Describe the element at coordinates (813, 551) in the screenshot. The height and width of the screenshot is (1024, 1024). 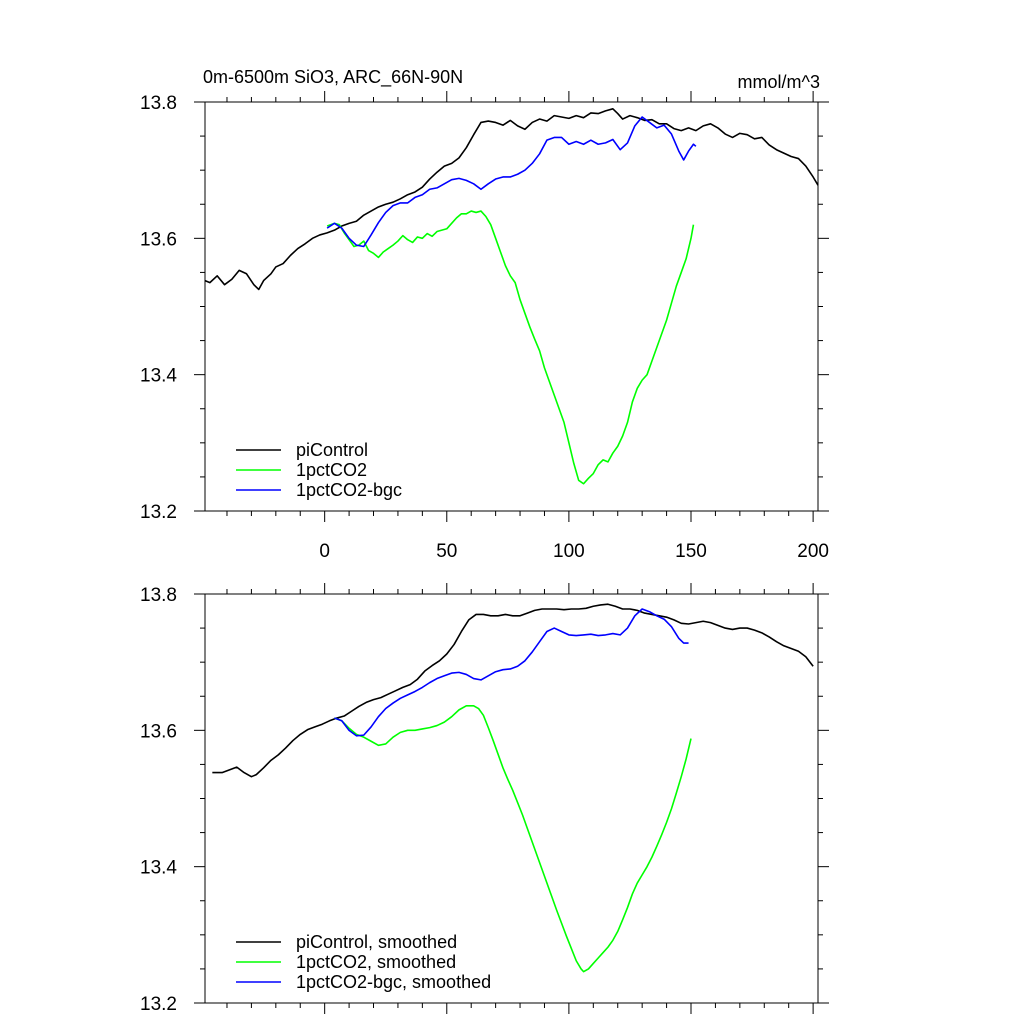
I see `top-x-tick-label: 200` at that location.